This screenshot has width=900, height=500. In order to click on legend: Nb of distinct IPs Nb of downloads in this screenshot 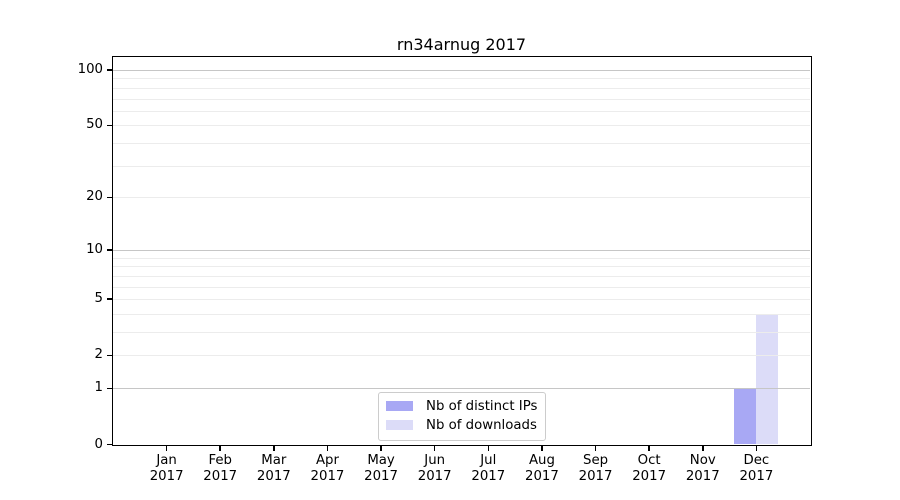, I will do `click(462, 416)`.